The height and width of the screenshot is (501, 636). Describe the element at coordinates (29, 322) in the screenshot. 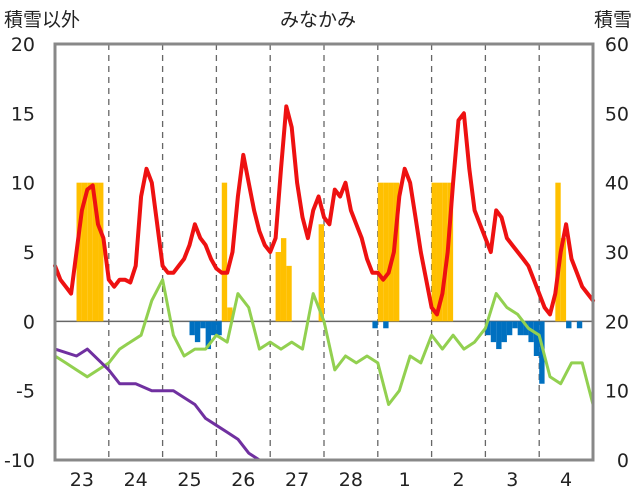

I see `y-left-tick-label: 0` at that location.